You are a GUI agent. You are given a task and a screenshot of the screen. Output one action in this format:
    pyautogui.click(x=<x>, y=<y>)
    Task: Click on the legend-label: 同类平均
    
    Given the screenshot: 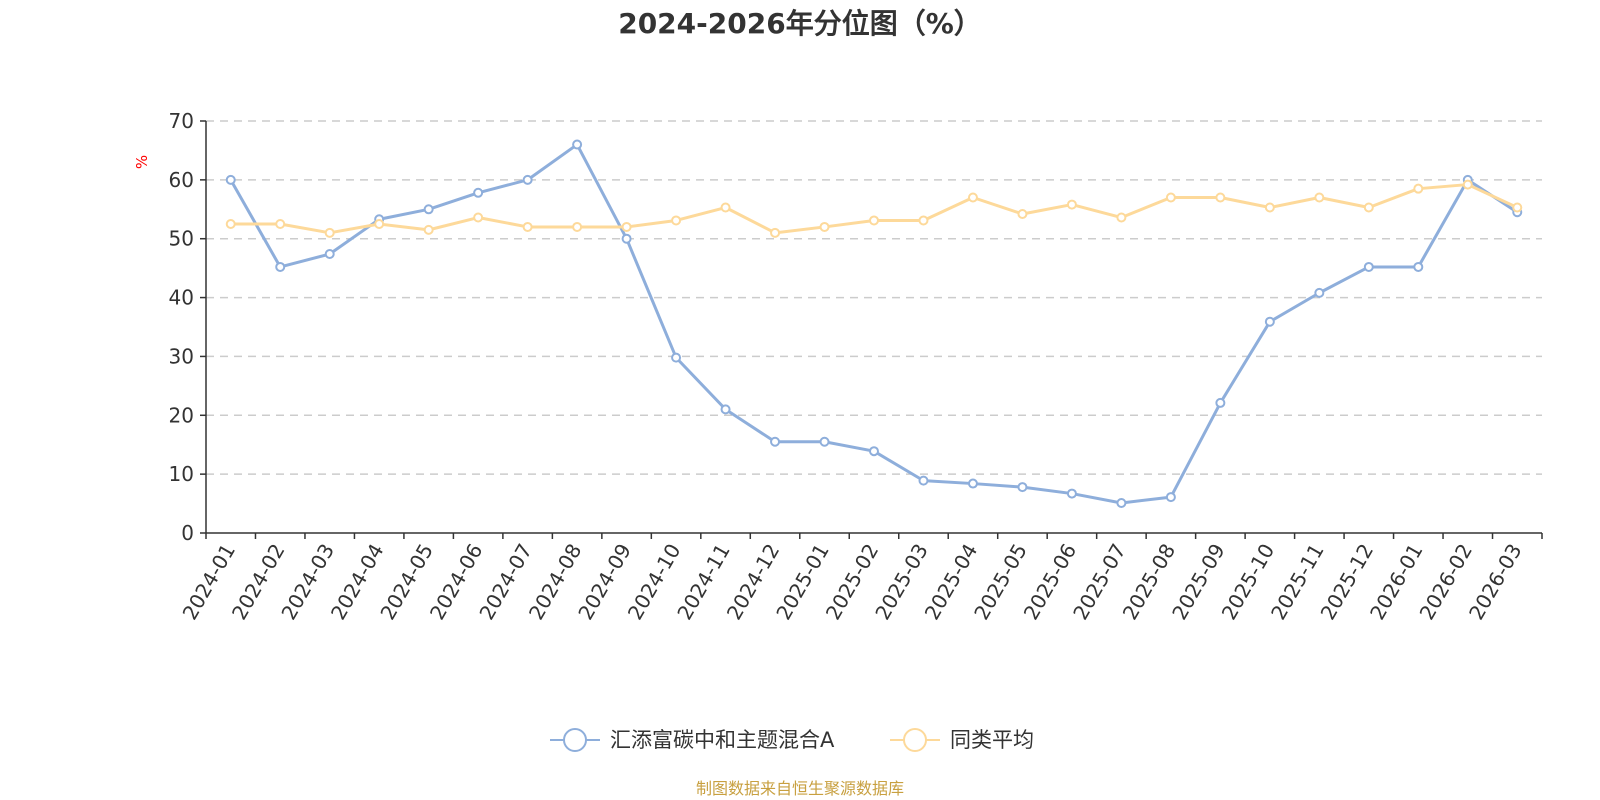 What is the action you would take?
    pyautogui.click(x=992, y=740)
    